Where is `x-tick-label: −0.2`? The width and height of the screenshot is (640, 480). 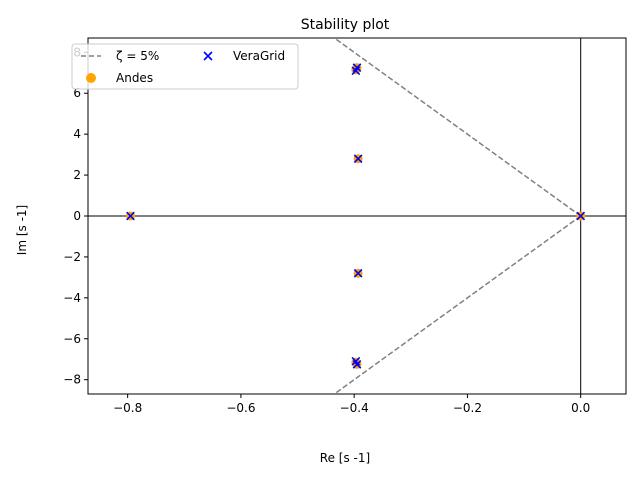
x-tick-label: −0.2 is located at coordinates (467, 408).